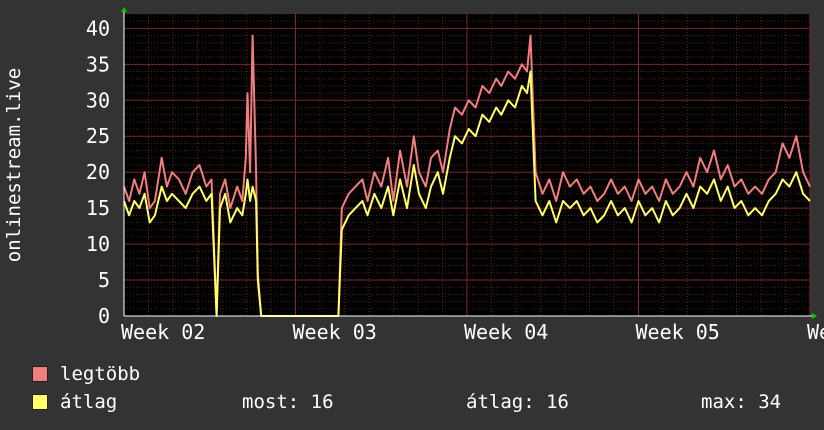  What do you see at coordinates (104, 280) in the screenshot?
I see `y-tick-label: 5` at bounding box center [104, 280].